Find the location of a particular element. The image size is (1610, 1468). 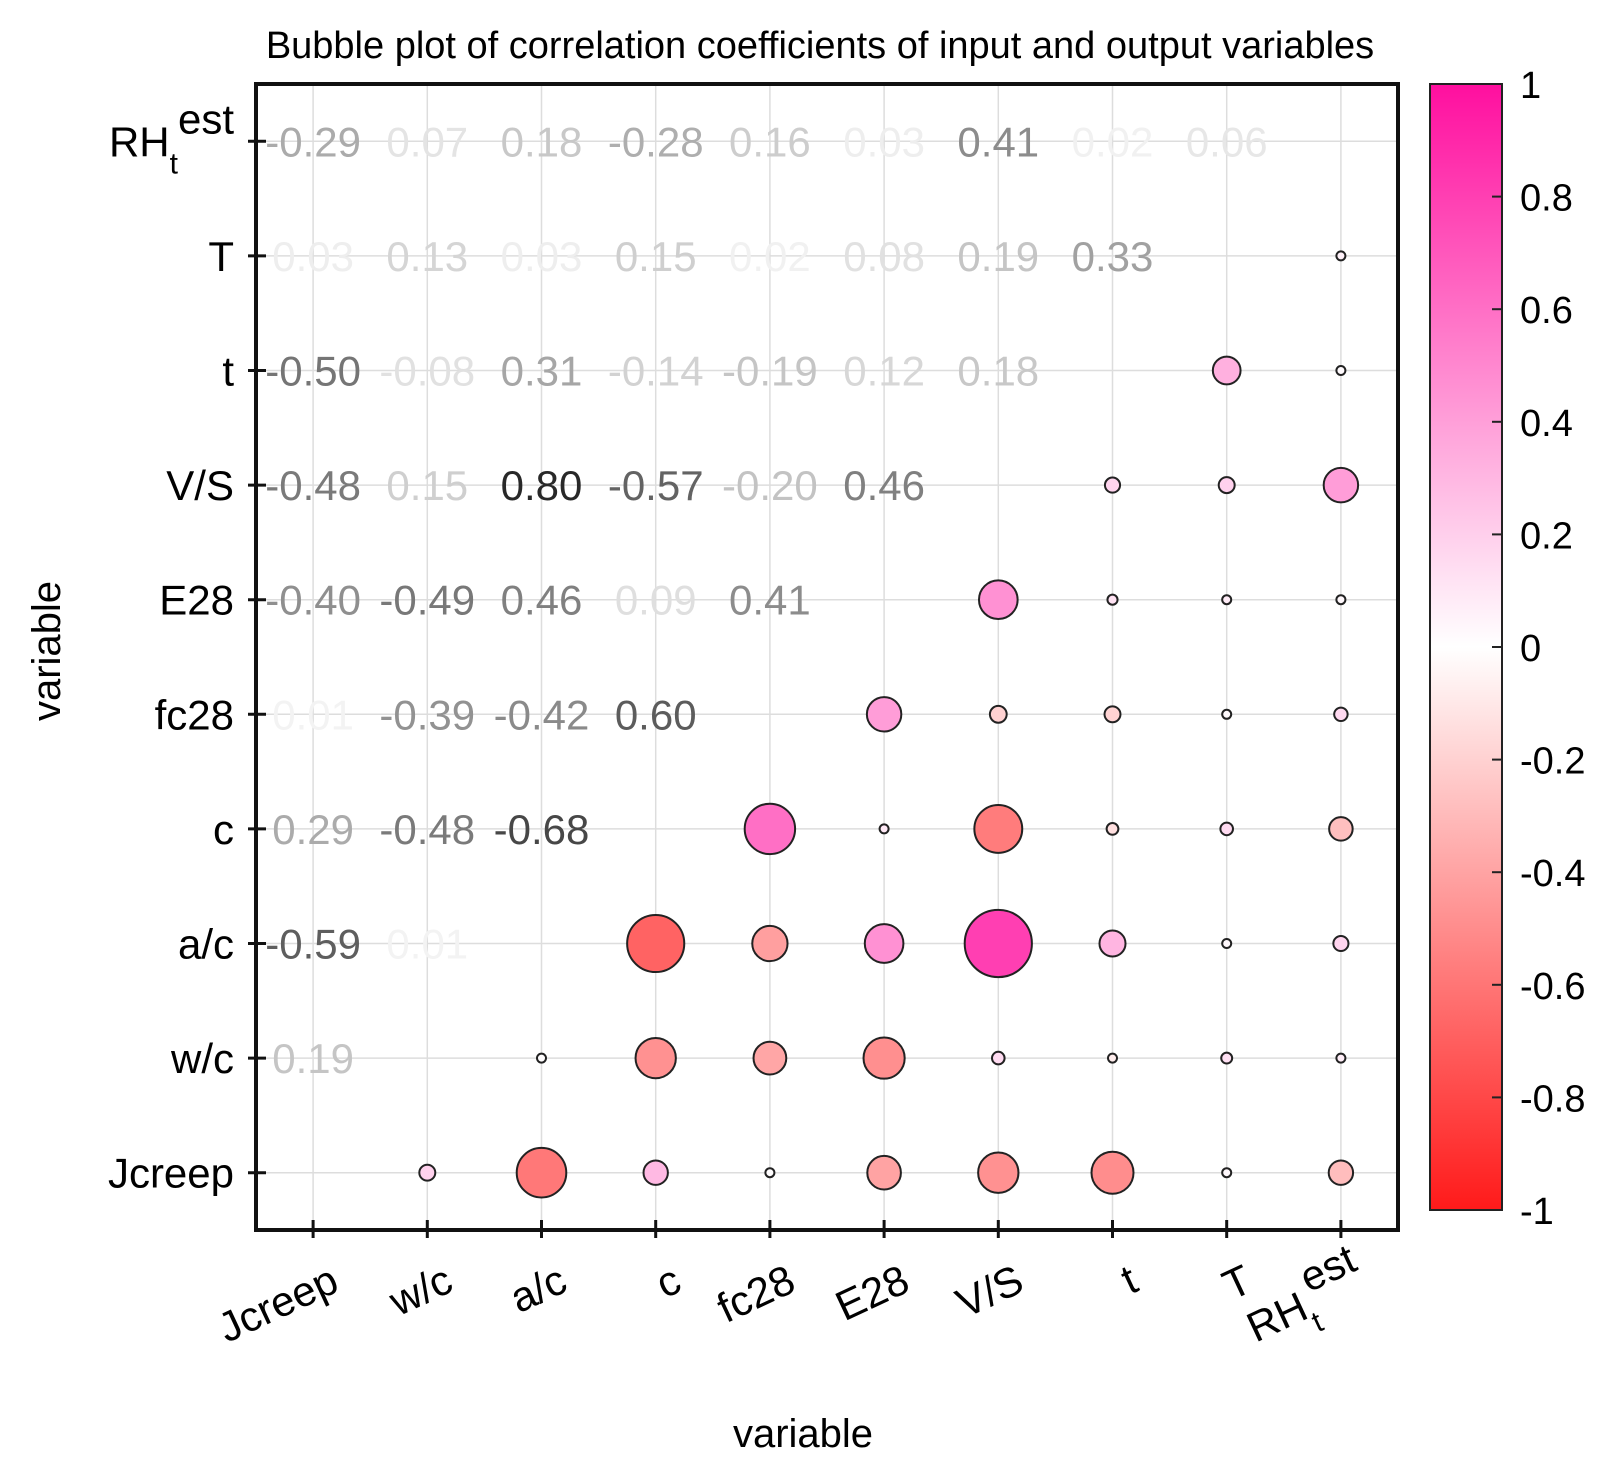

x-tick-label: V/S is located at coordinates (989, 1291).